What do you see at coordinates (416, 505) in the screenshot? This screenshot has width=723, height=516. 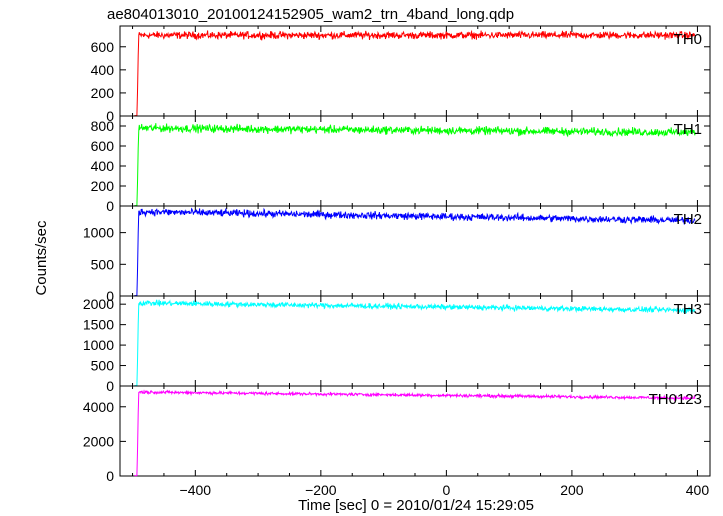 I see `x-axis-label: Time [sec] 0 = 2010/01/24 15:29:05` at bounding box center [416, 505].